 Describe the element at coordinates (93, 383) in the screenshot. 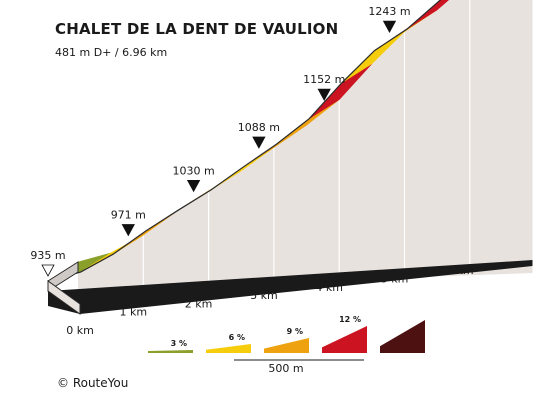

I see `routeyou-credit: © RouteYou` at that location.